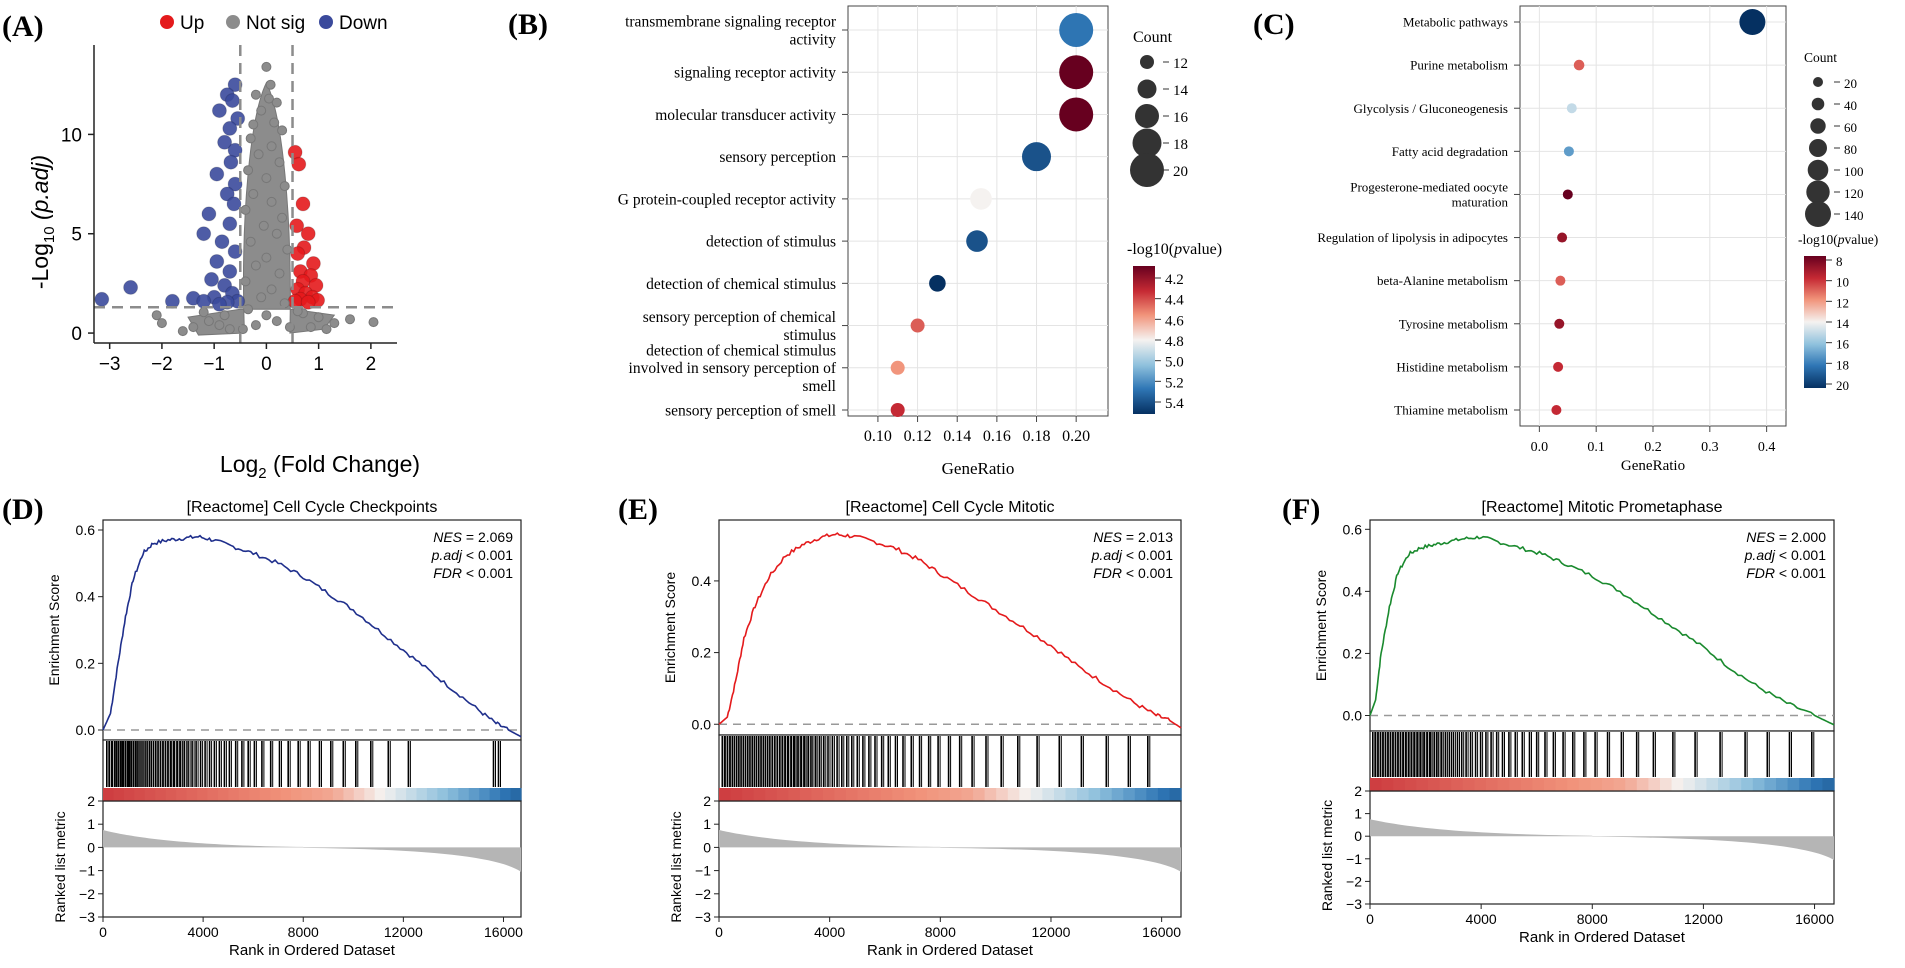 Image resolution: width=1905 pixels, height=968 pixels. Describe the element at coordinates (192, 23) in the screenshot. I see `legend-label-up: Up` at that location.